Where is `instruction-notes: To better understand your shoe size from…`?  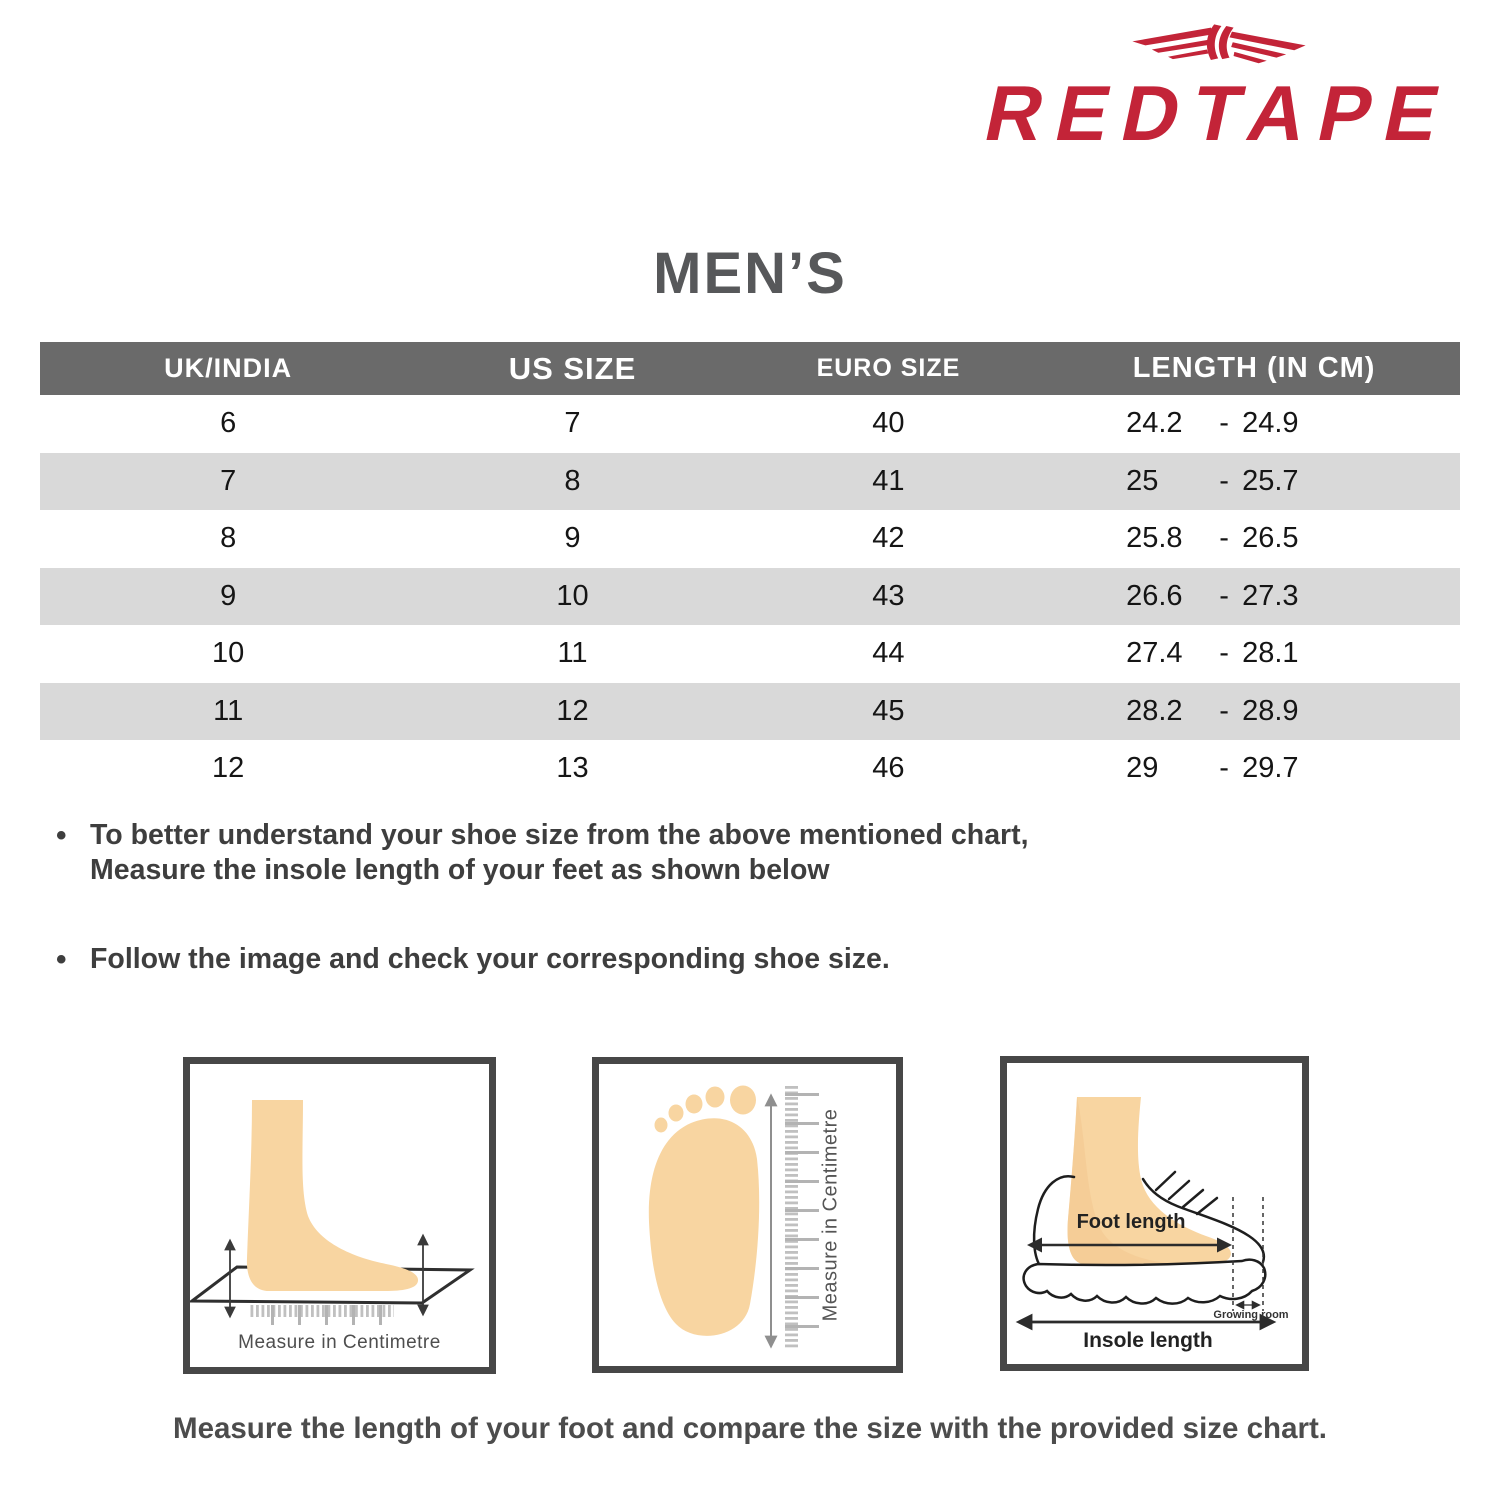
instruction-notes: To better understand your shoe size from… is located at coordinates (666, 898).